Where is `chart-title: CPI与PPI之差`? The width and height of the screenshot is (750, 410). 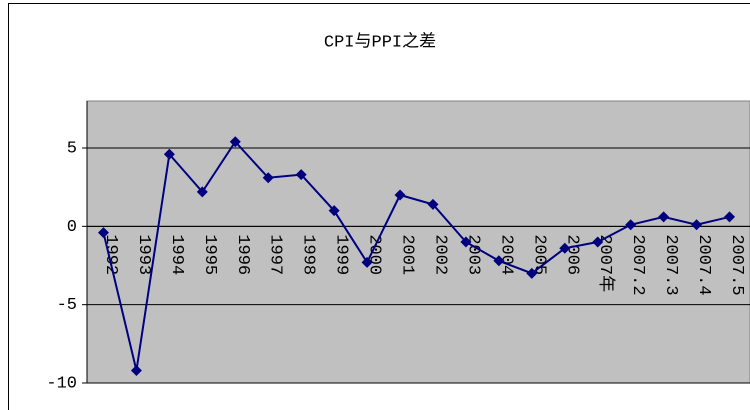
chart-title: CPI与PPI之差 is located at coordinates (380, 41).